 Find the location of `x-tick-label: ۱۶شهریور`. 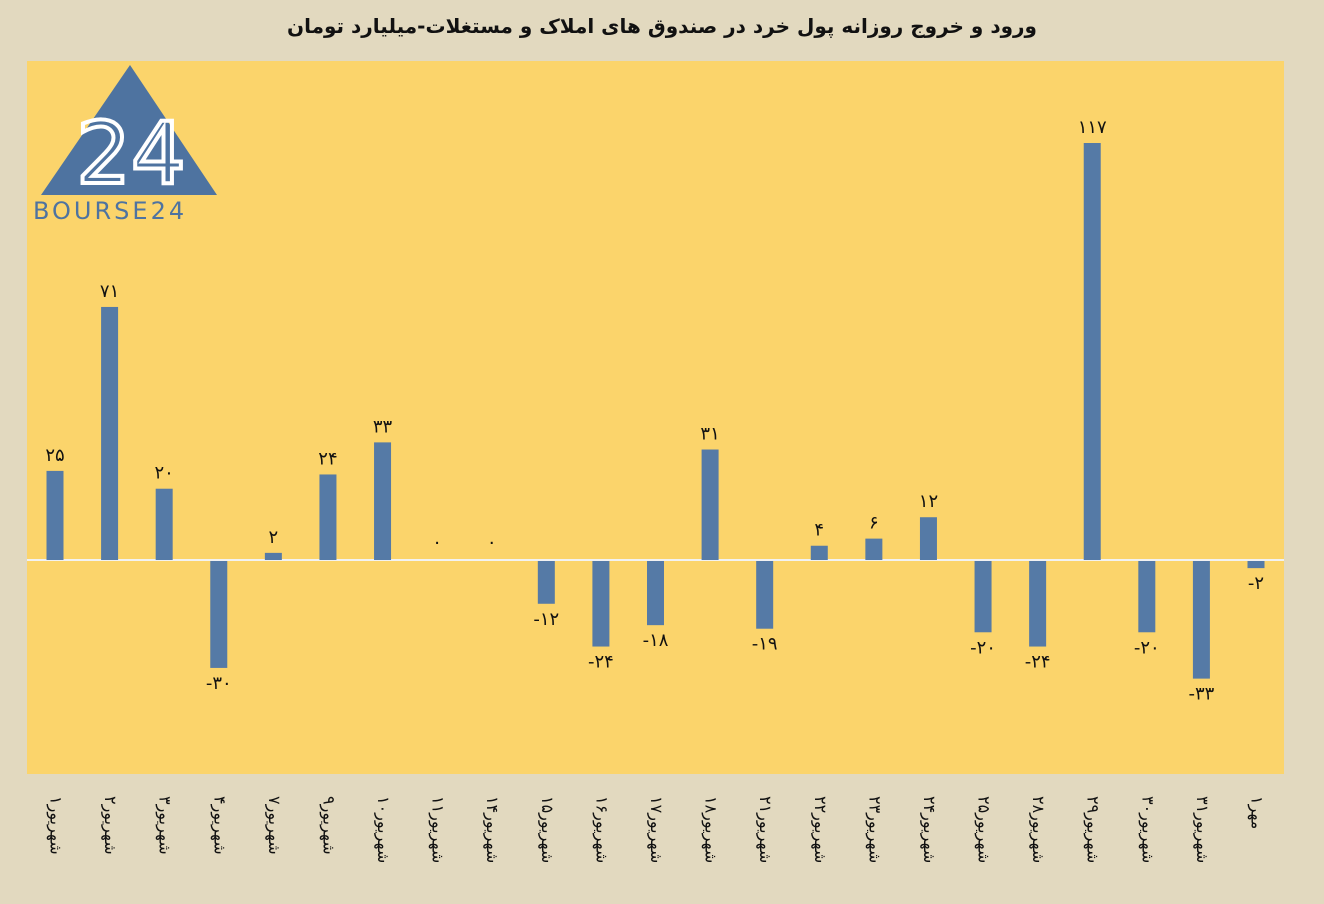

x-tick-label: ۱۶شهریور is located at coordinates (601, 829).